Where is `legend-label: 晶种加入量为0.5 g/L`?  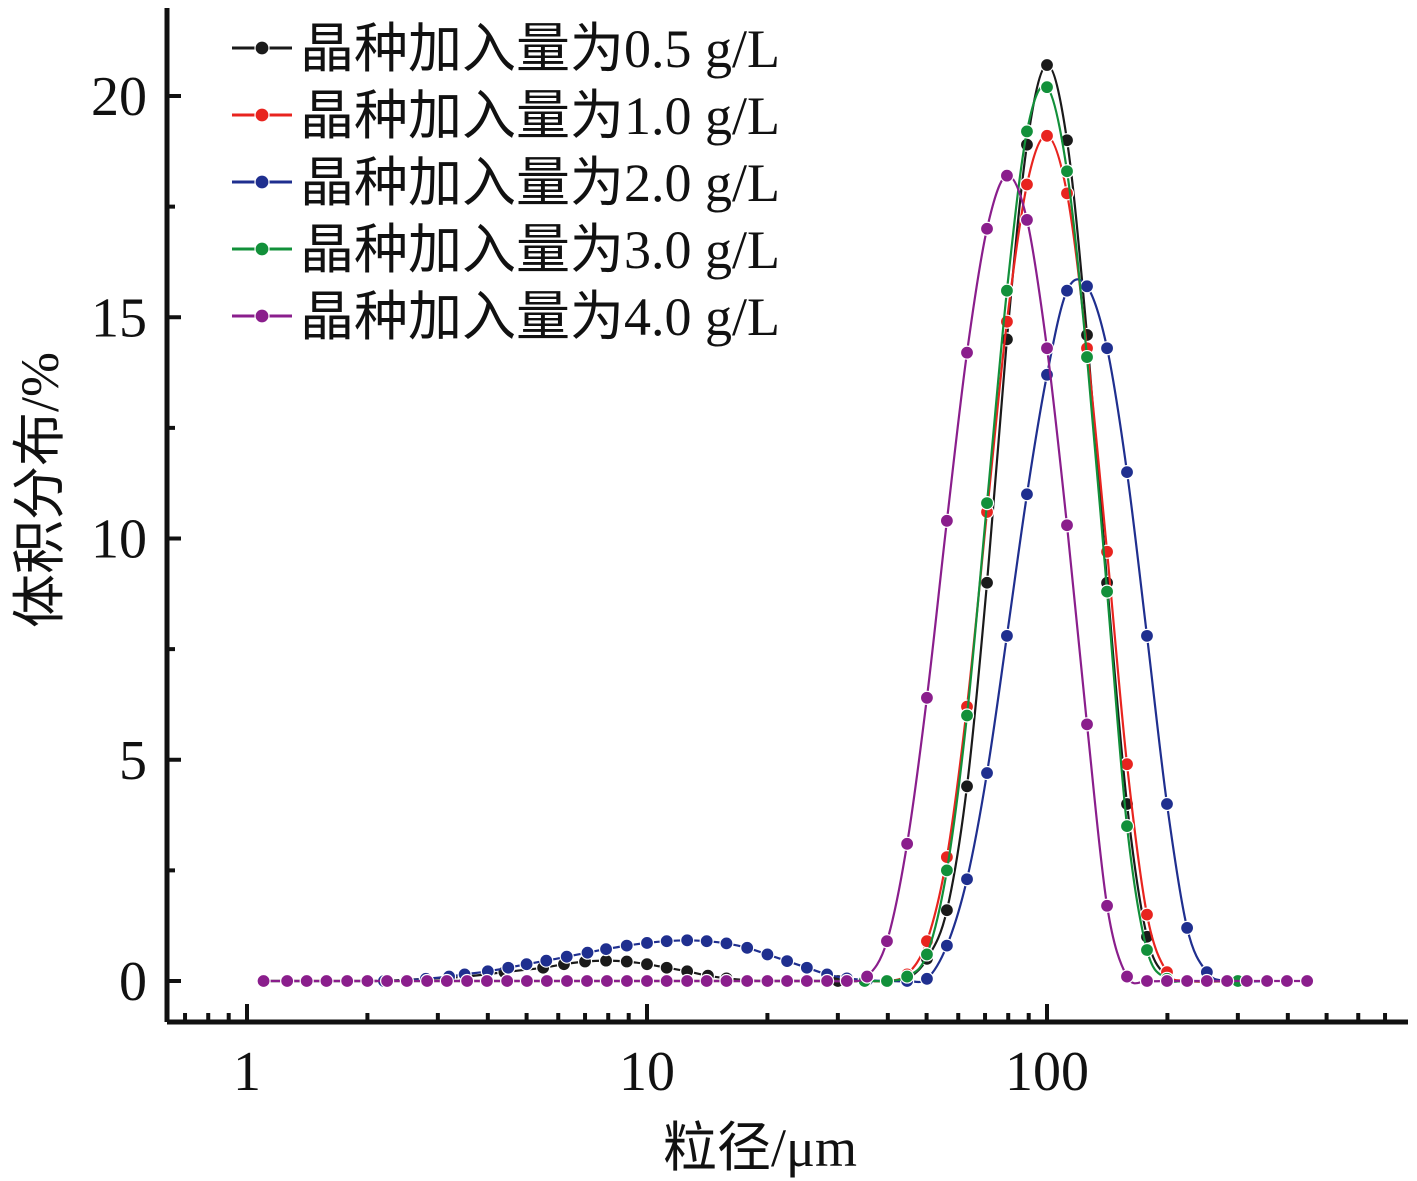
legend-label: 晶种加入量为0.5 g/L is located at coordinates (540, 49).